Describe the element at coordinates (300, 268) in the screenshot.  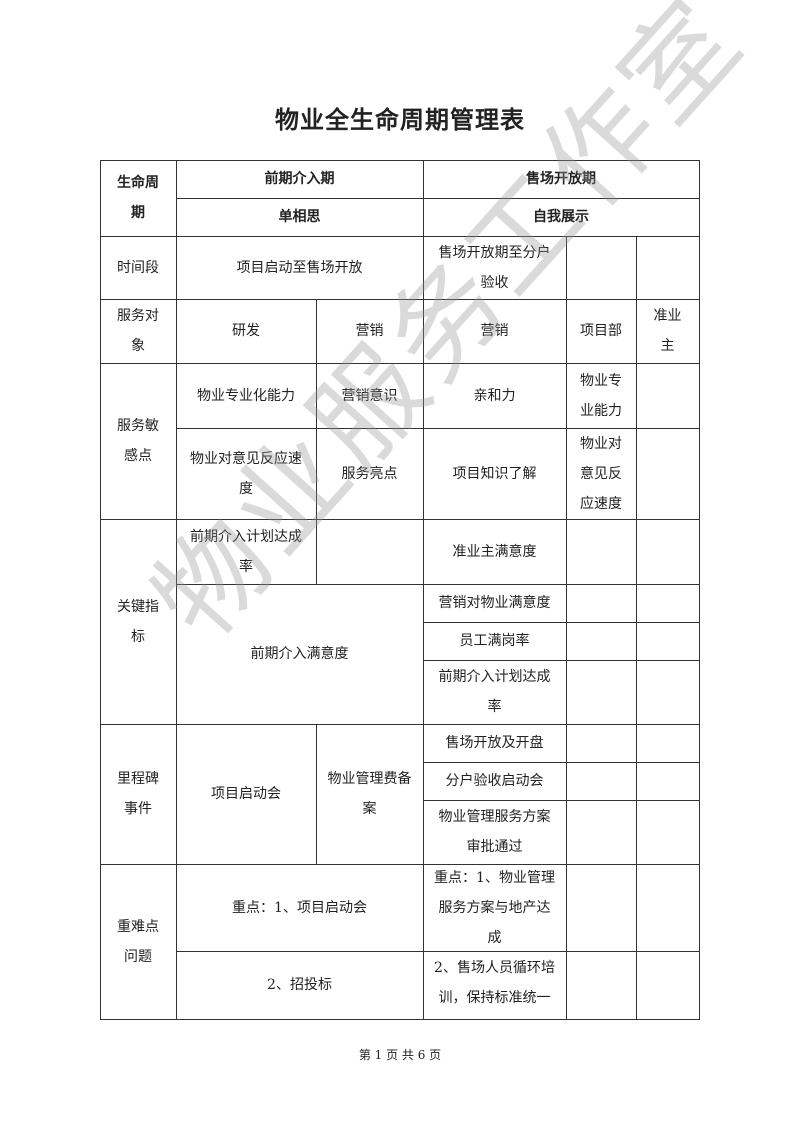
I see `table-cell: 项目启动至售场开放` at that location.